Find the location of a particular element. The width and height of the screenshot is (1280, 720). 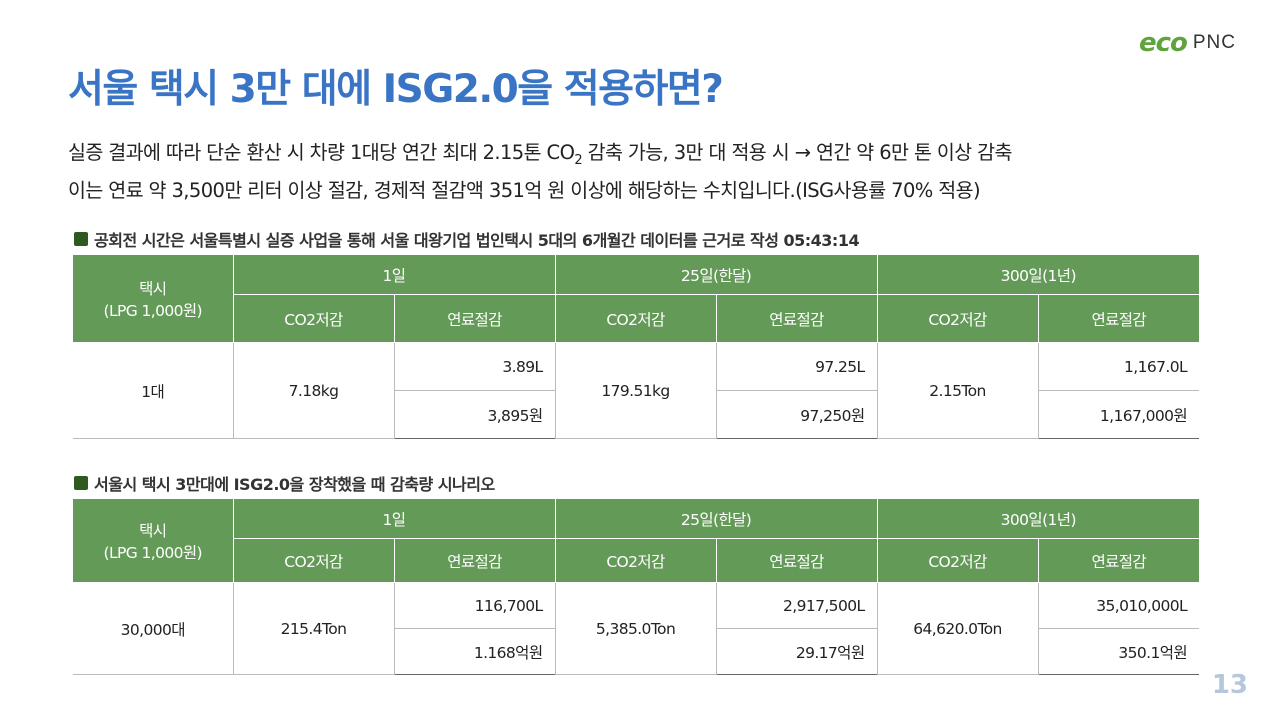

fuel-won-value: 3,895원 is located at coordinates (475, 414).